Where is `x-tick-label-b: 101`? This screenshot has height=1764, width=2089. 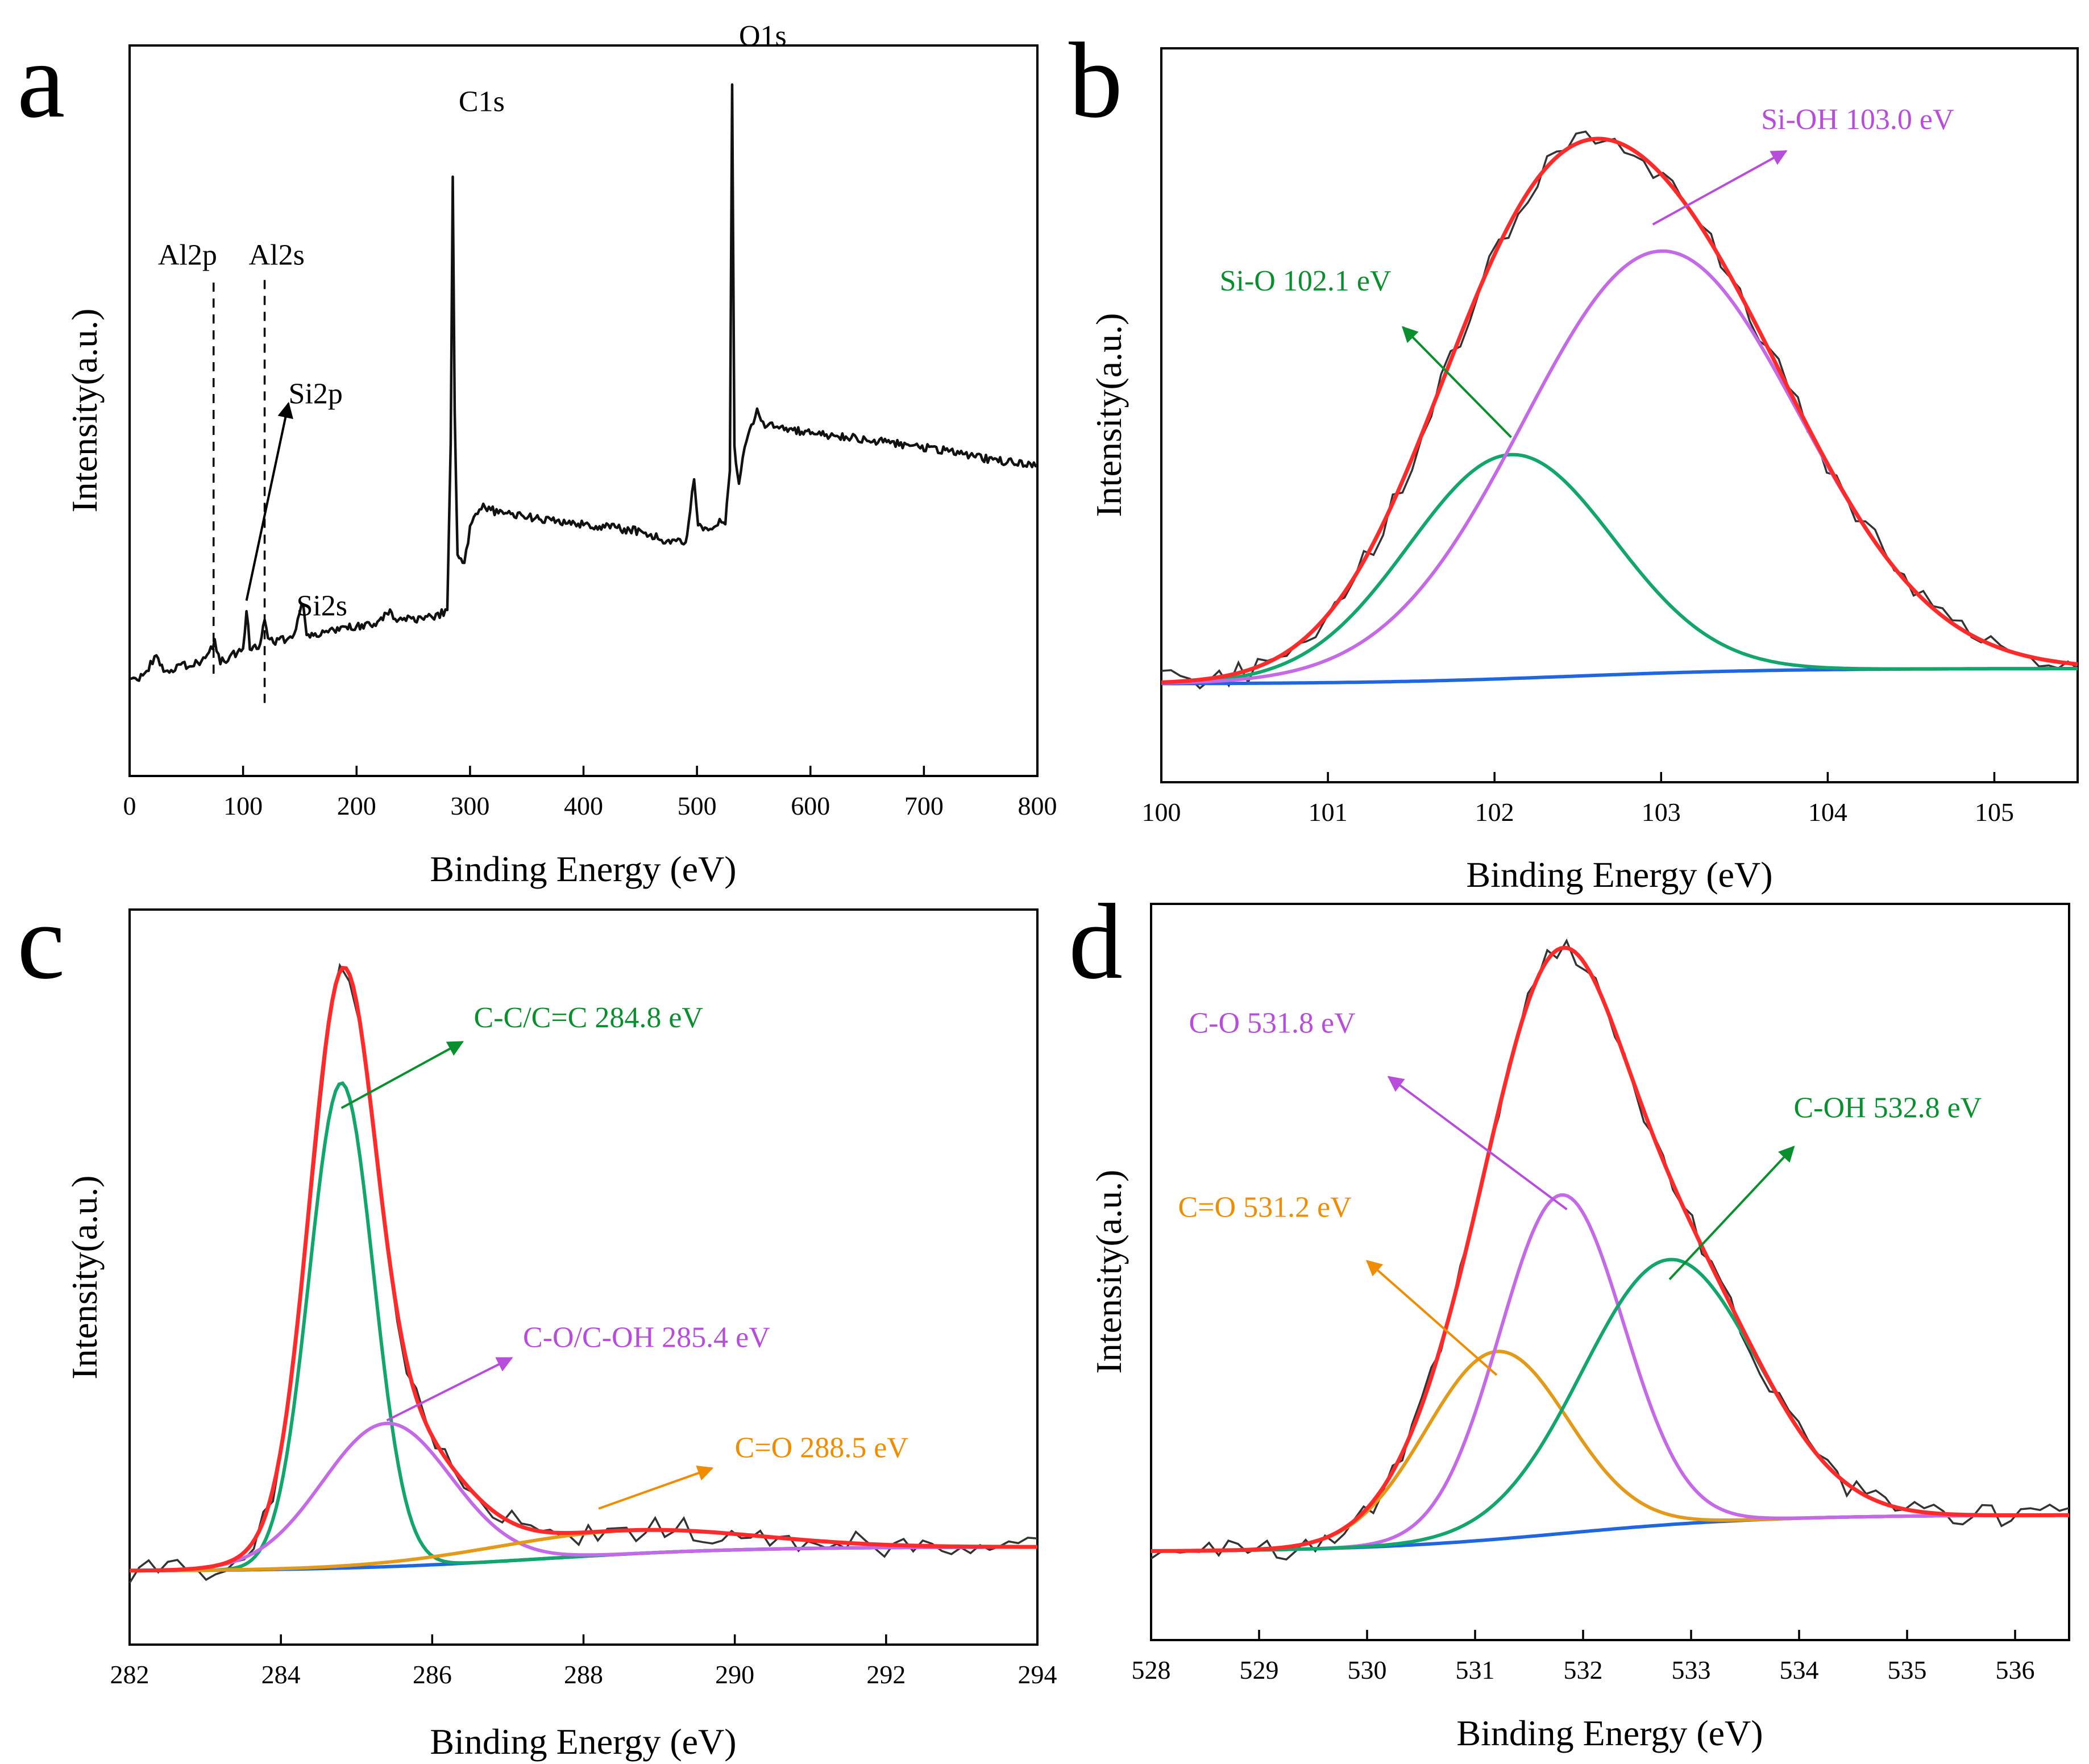 x-tick-label-b: 101 is located at coordinates (1328, 812).